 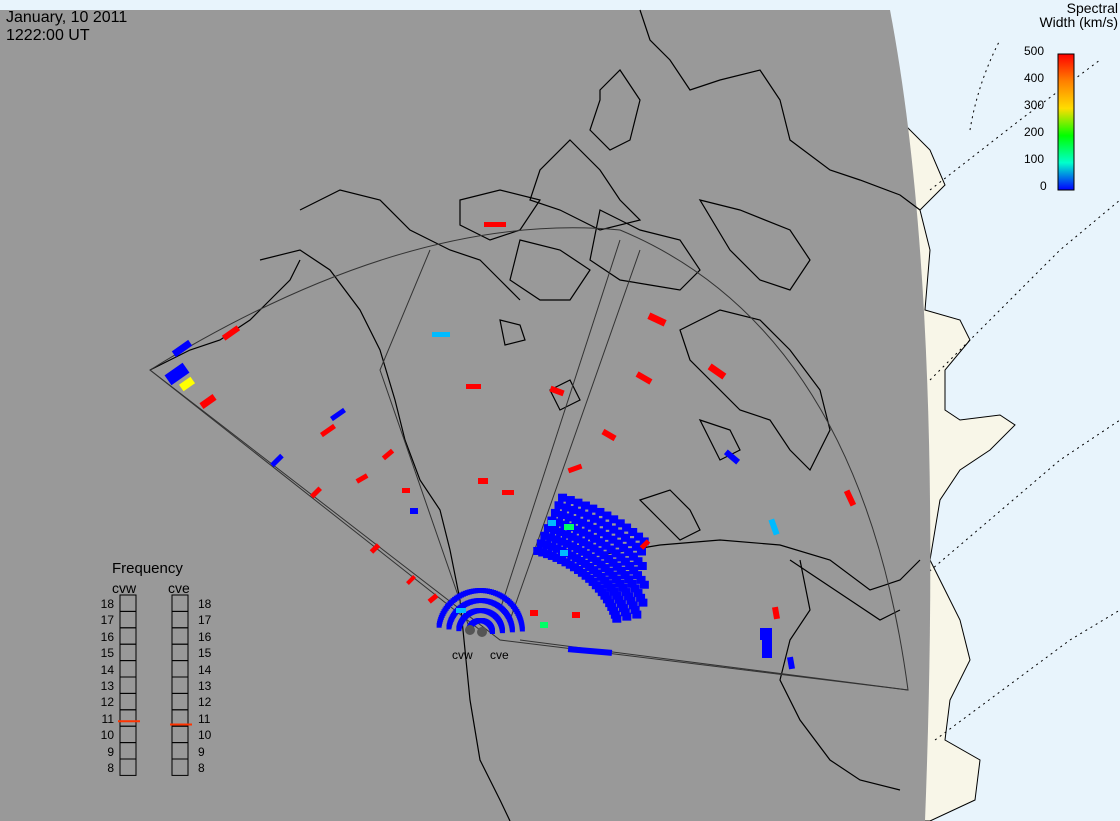 What do you see at coordinates (482, 632) in the screenshot?
I see `radar-cve-site` at bounding box center [482, 632].